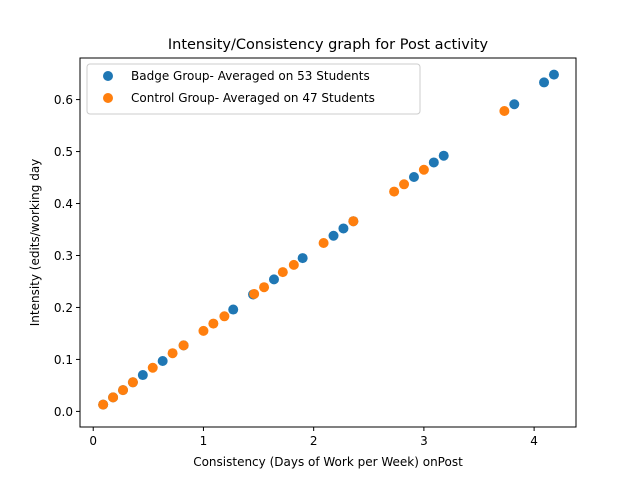  What do you see at coordinates (204, 441) in the screenshot?
I see `x-tick-label-1: 1` at bounding box center [204, 441].